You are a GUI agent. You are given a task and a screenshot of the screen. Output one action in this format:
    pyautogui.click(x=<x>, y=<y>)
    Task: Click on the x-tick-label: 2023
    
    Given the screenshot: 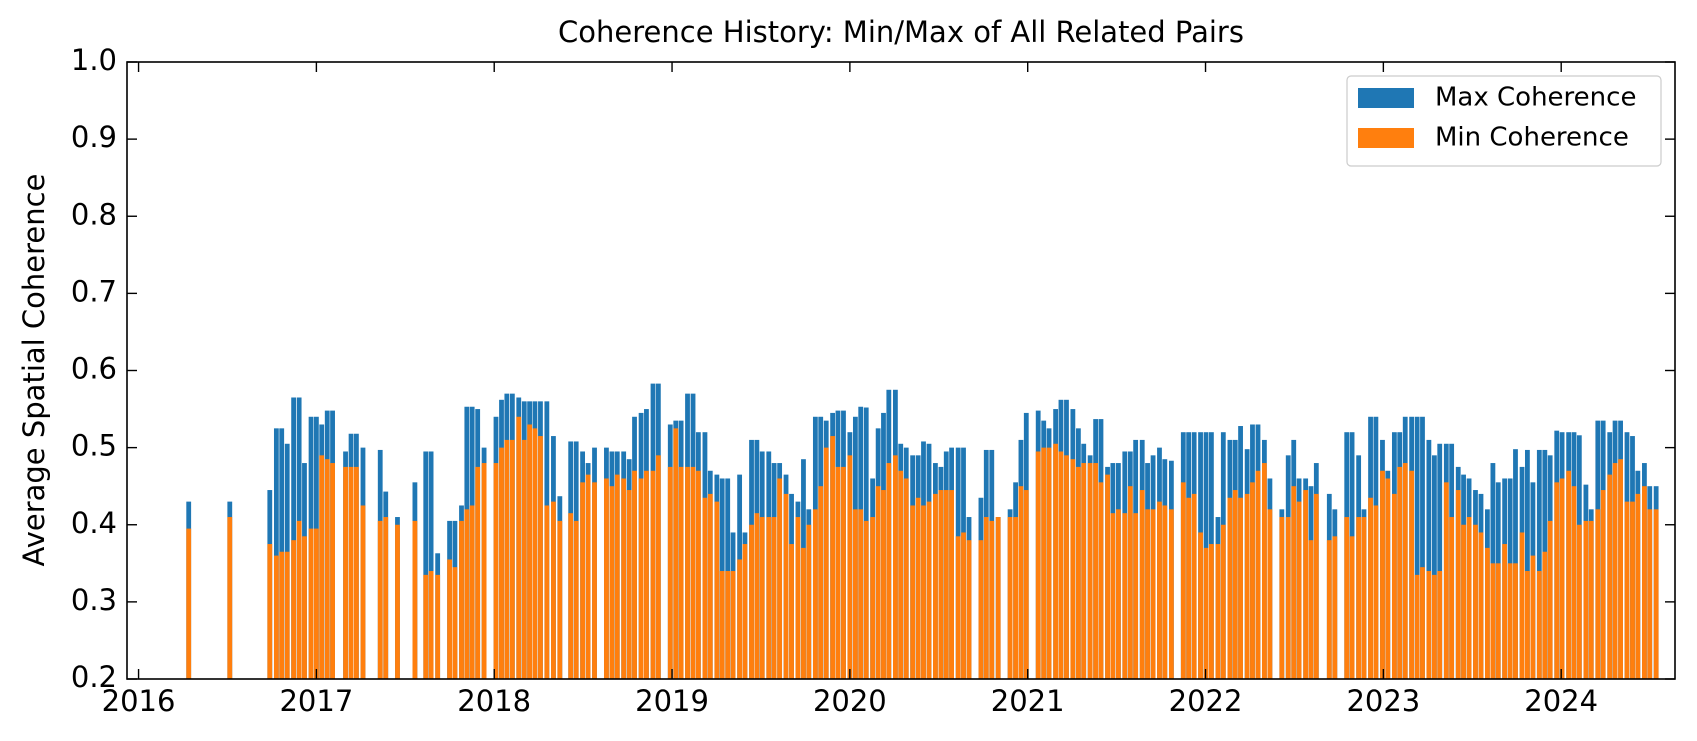 What is the action you would take?
    pyautogui.click(x=1383, y=701)
    